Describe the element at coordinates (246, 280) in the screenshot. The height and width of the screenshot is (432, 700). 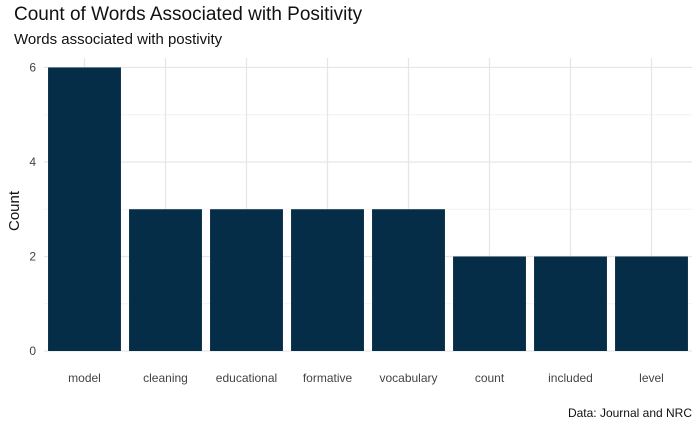
I see `bar-educational` at that location.